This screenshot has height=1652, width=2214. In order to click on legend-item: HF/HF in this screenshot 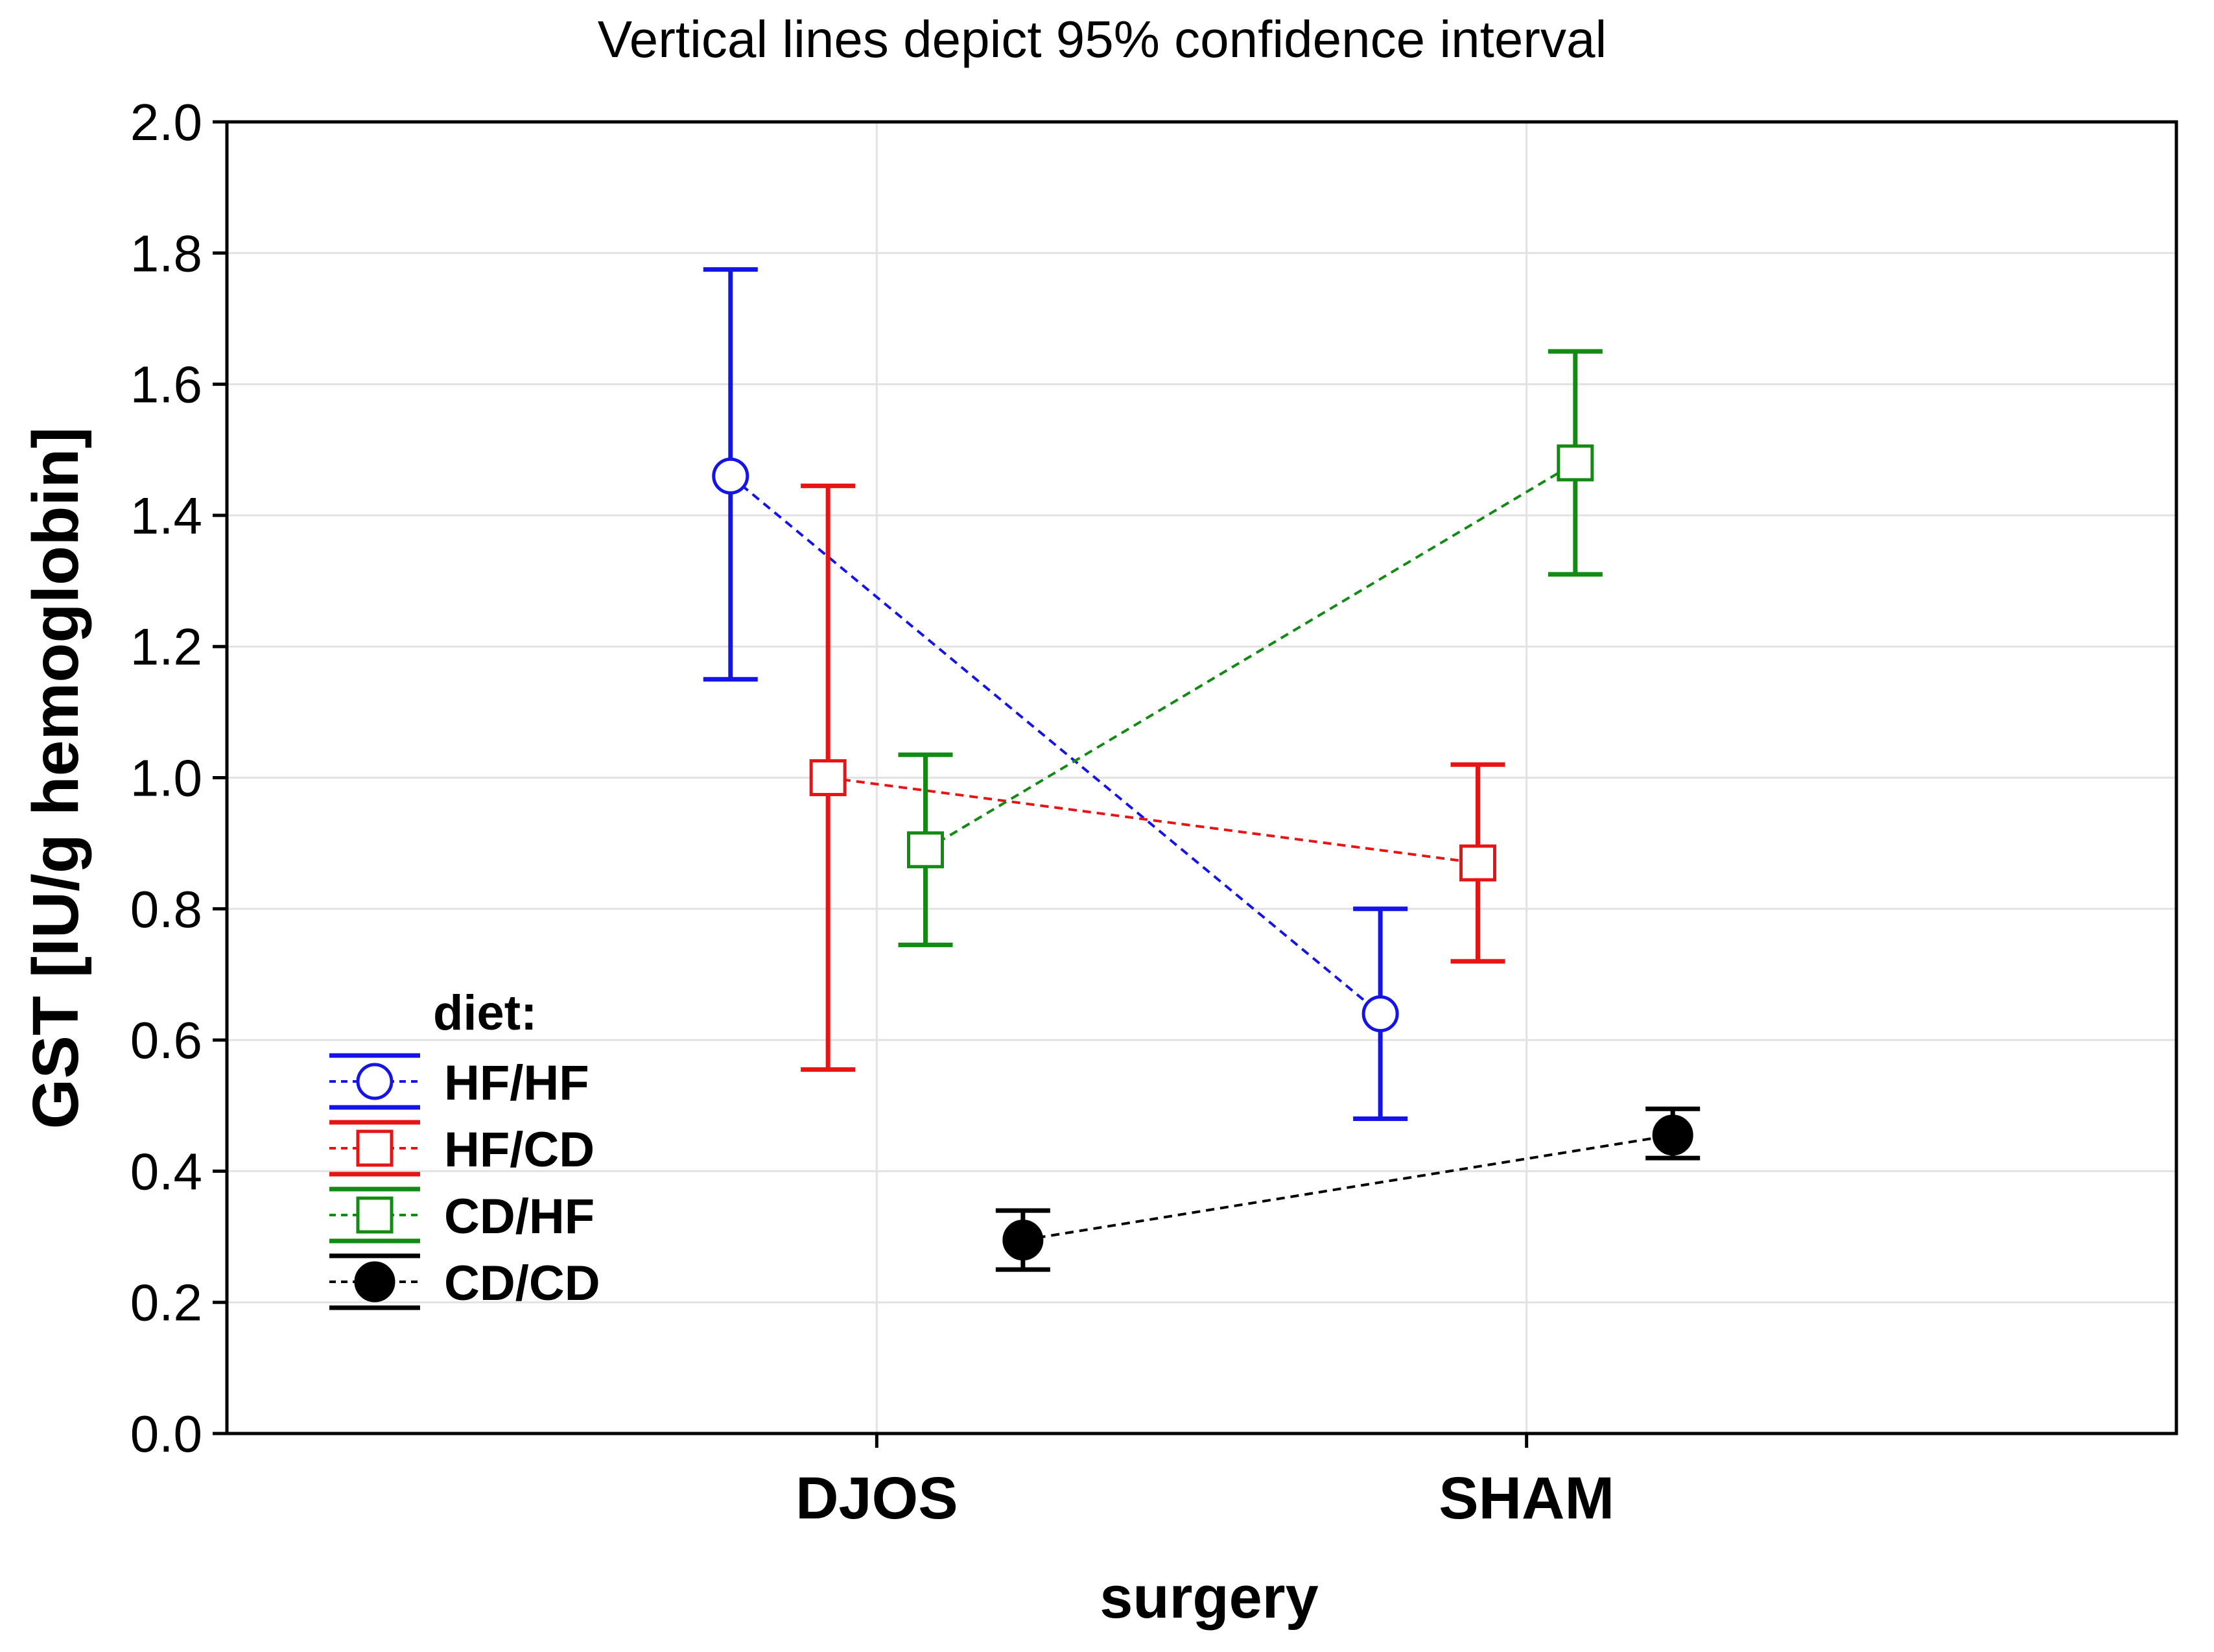, I will do `click(459, 1082)`.